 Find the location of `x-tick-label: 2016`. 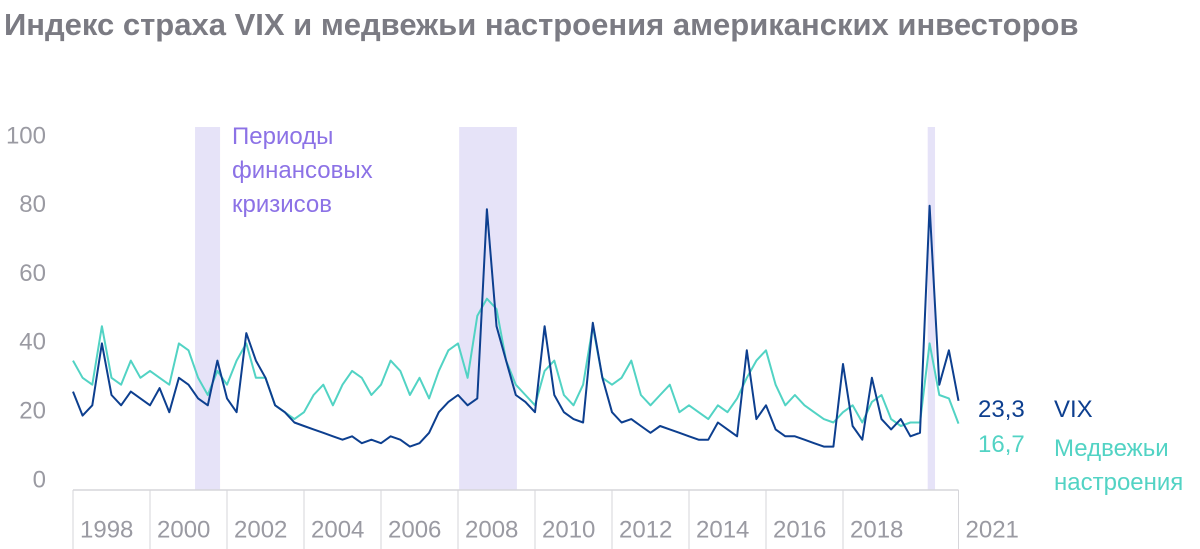

x-tick-label: 2016 is located at coordinates (799, 529).